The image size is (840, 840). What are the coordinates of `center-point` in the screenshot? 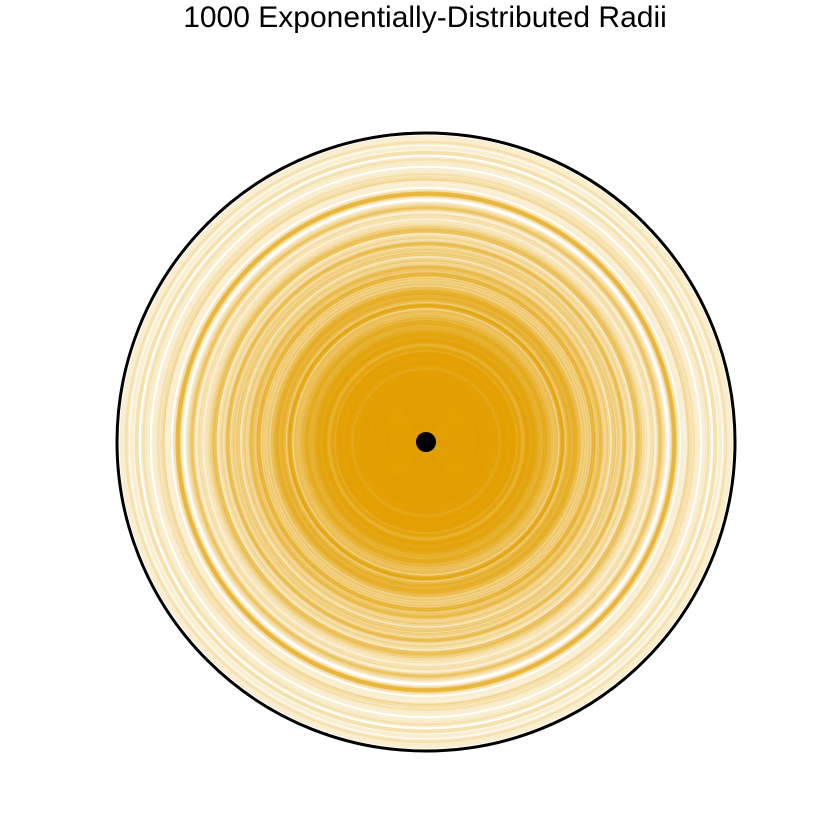 It's located at (426, 442).